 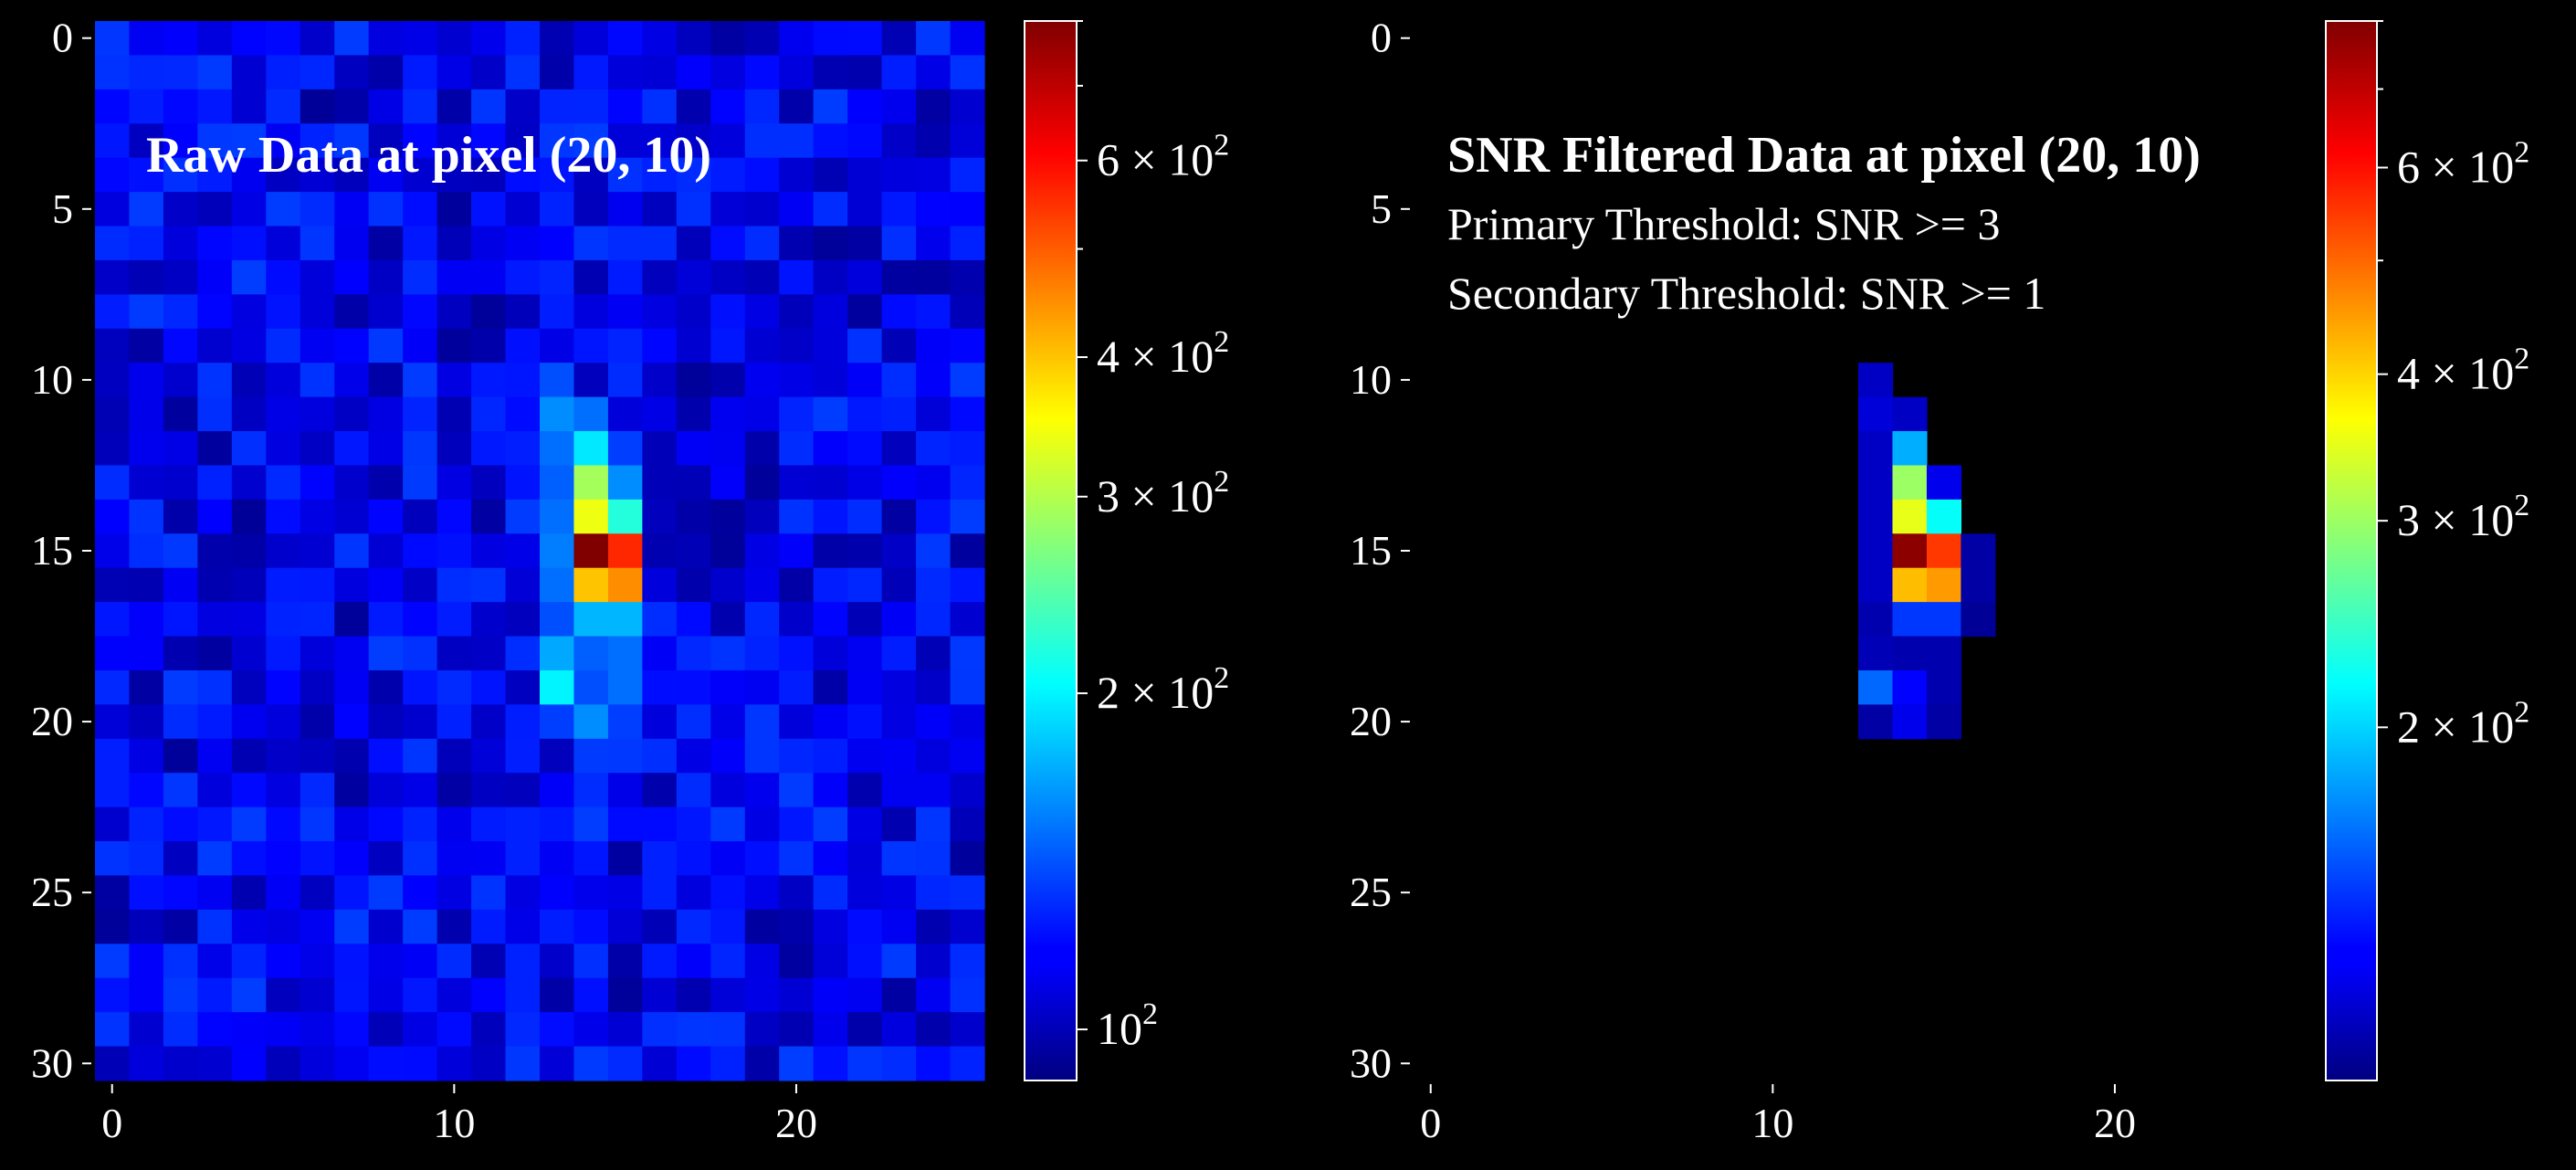 I want to click on snr-heatmap-cells, so click(x=1927, y=552).